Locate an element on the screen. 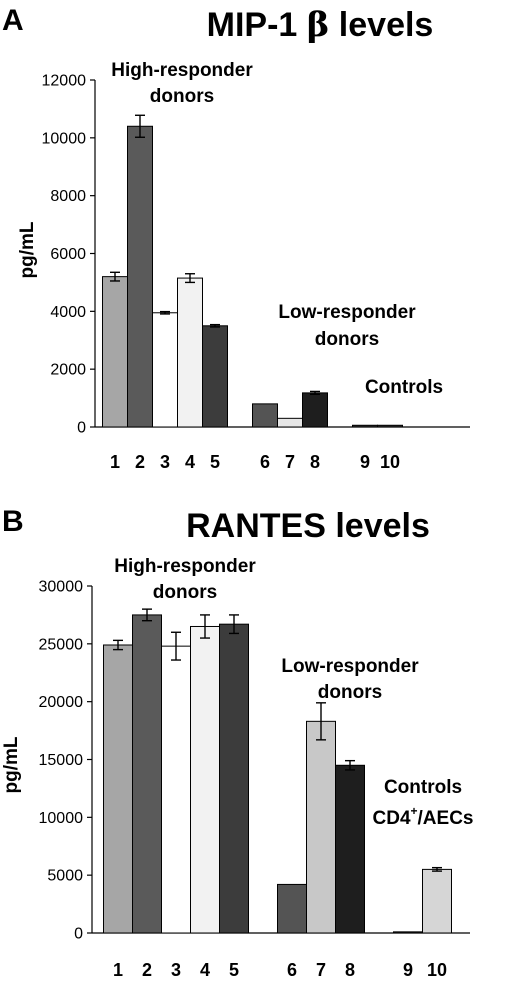  panel-b-annotation: Low-responder is located at coordinates (350, 666).